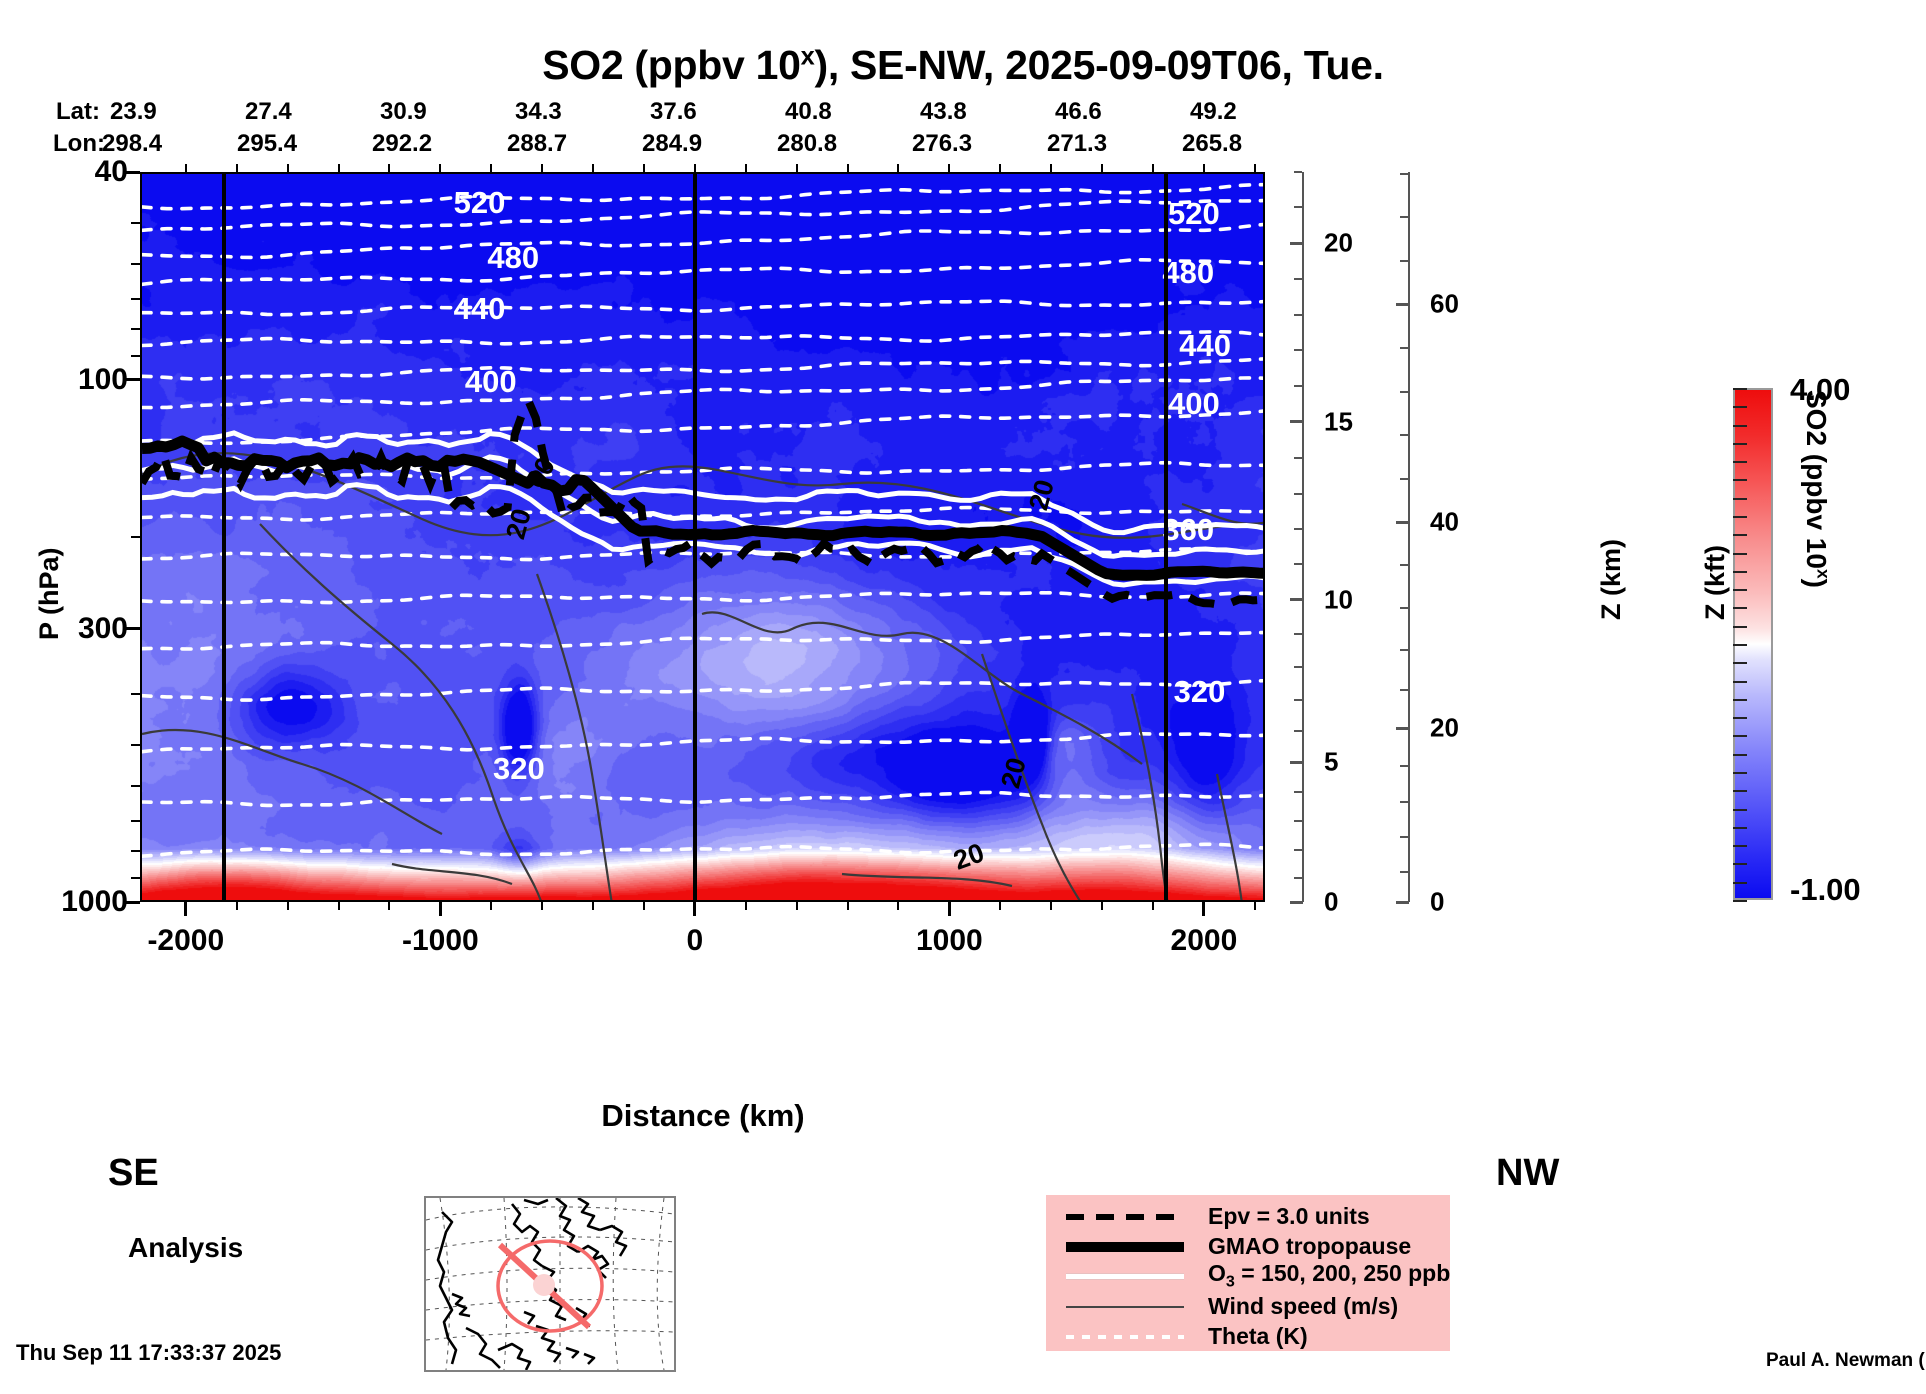 The image size is (1926, 1394). Describe the element at coordinates (79, 143) in the screenshot. I see `lon-row-label: Lon:` at that location.